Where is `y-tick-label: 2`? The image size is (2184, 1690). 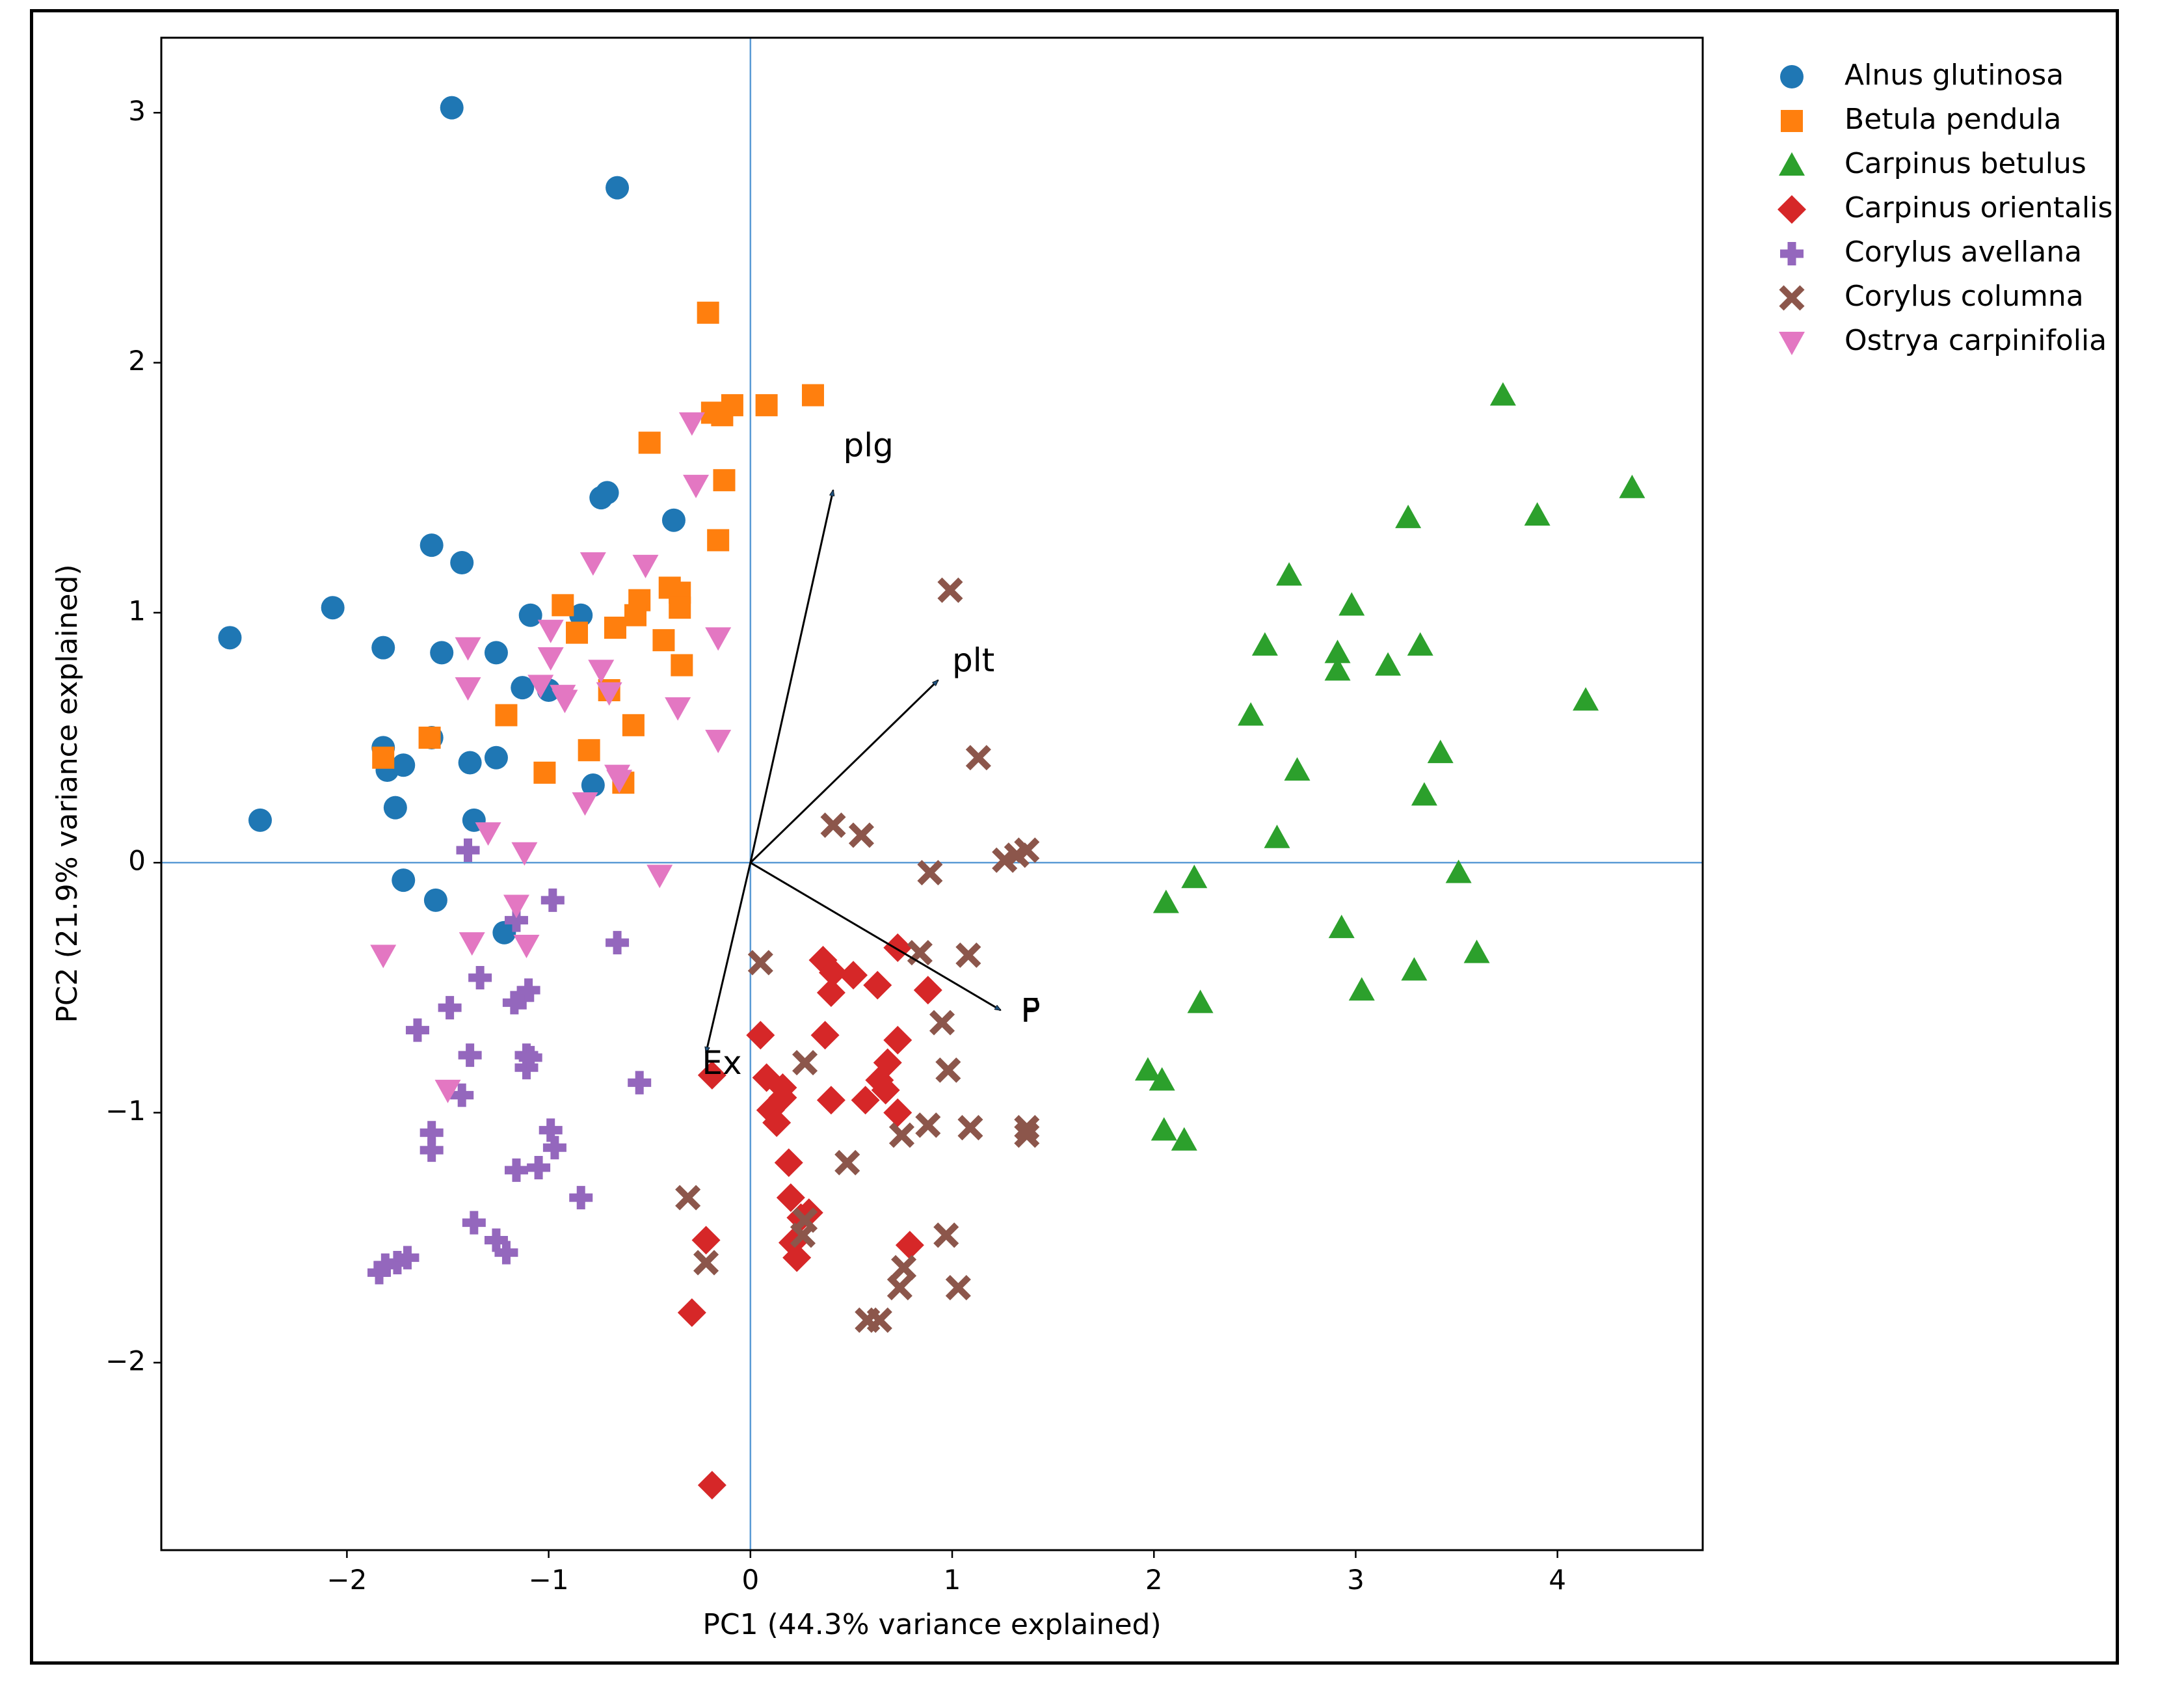 y-tick-label: 2 is located at coordinates (137, 361).